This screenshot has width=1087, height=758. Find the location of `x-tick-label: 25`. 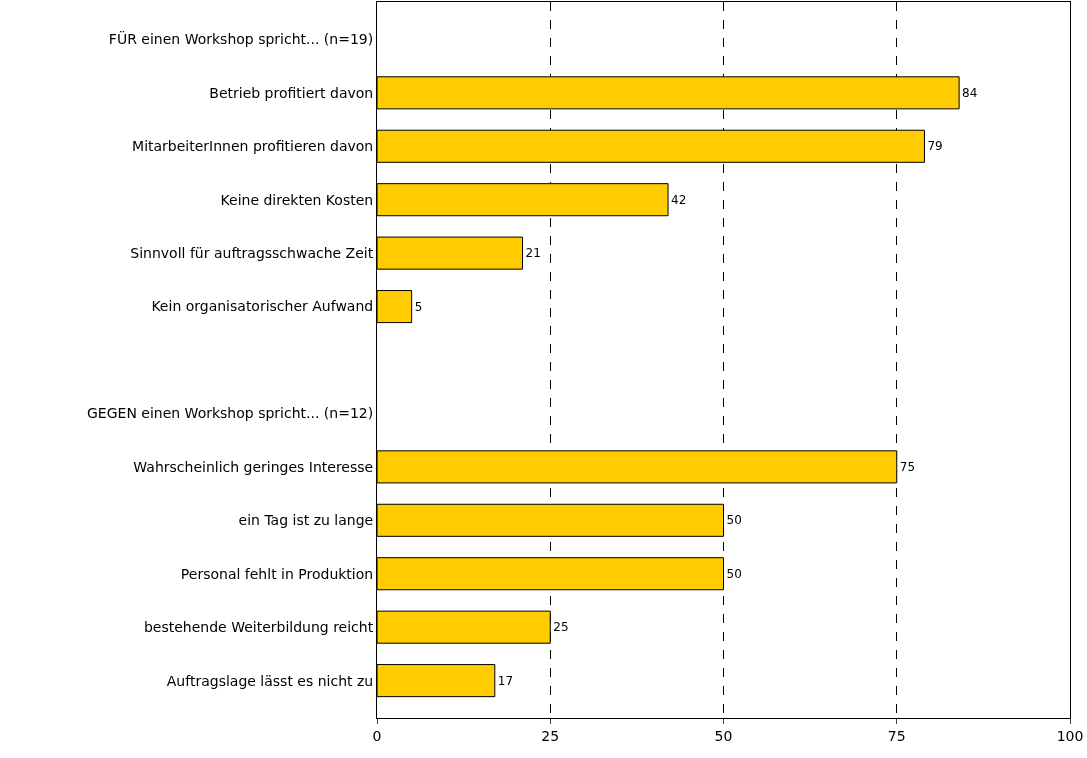

x-tick-label: 25 is located at coordinates (550, 735).